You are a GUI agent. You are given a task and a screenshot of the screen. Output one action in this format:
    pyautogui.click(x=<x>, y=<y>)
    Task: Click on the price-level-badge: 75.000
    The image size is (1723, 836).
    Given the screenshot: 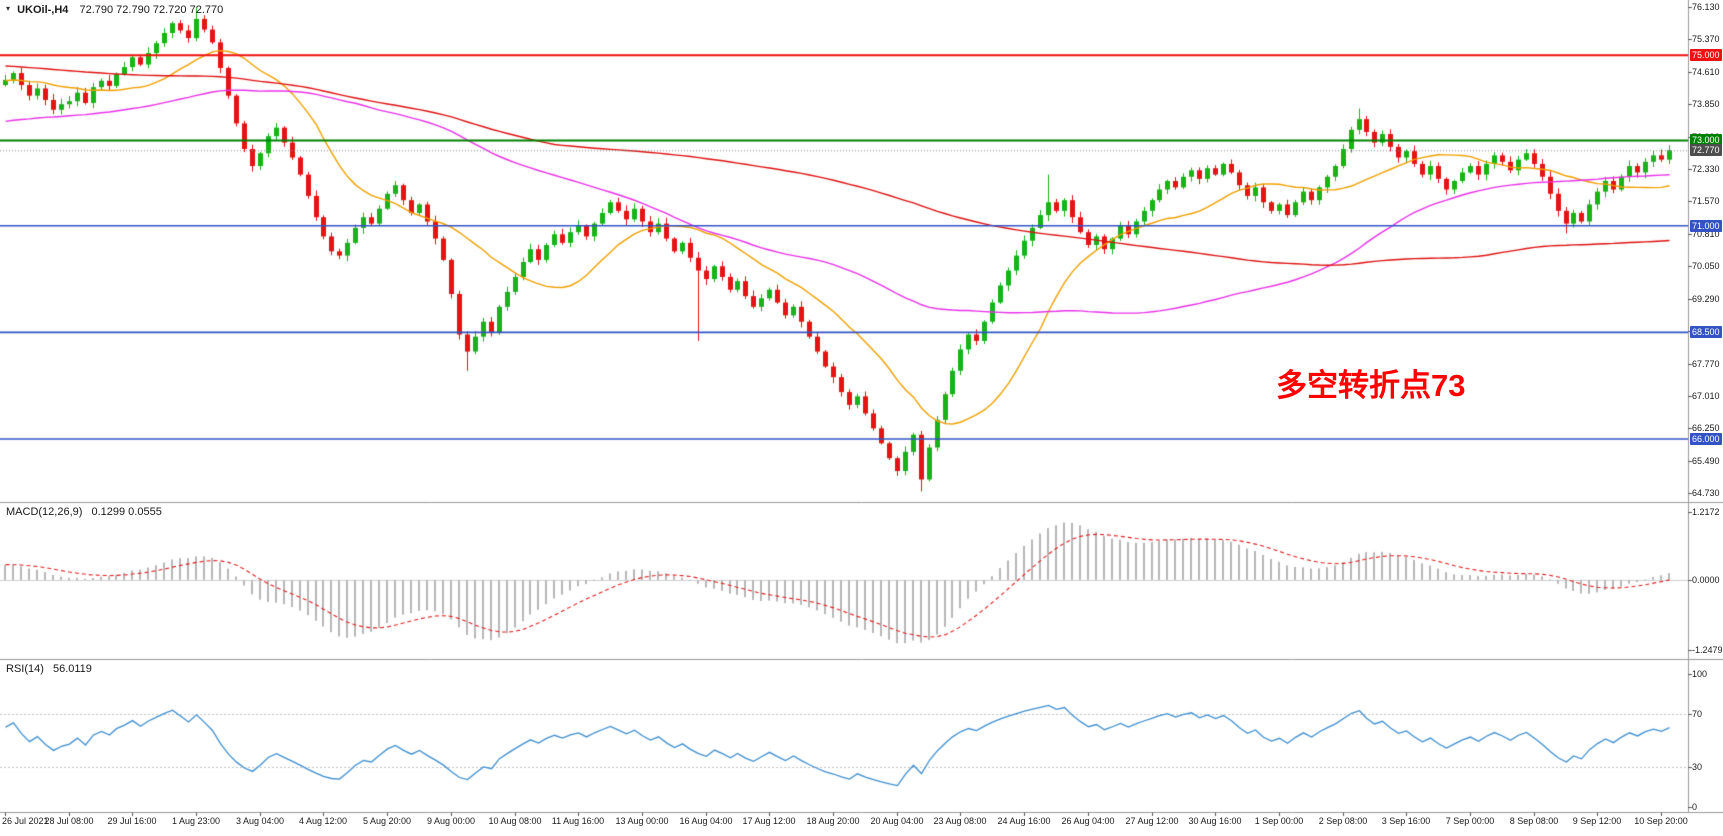 What is the action you would take?
    pyautogui.click(x=1706, y=55)
    